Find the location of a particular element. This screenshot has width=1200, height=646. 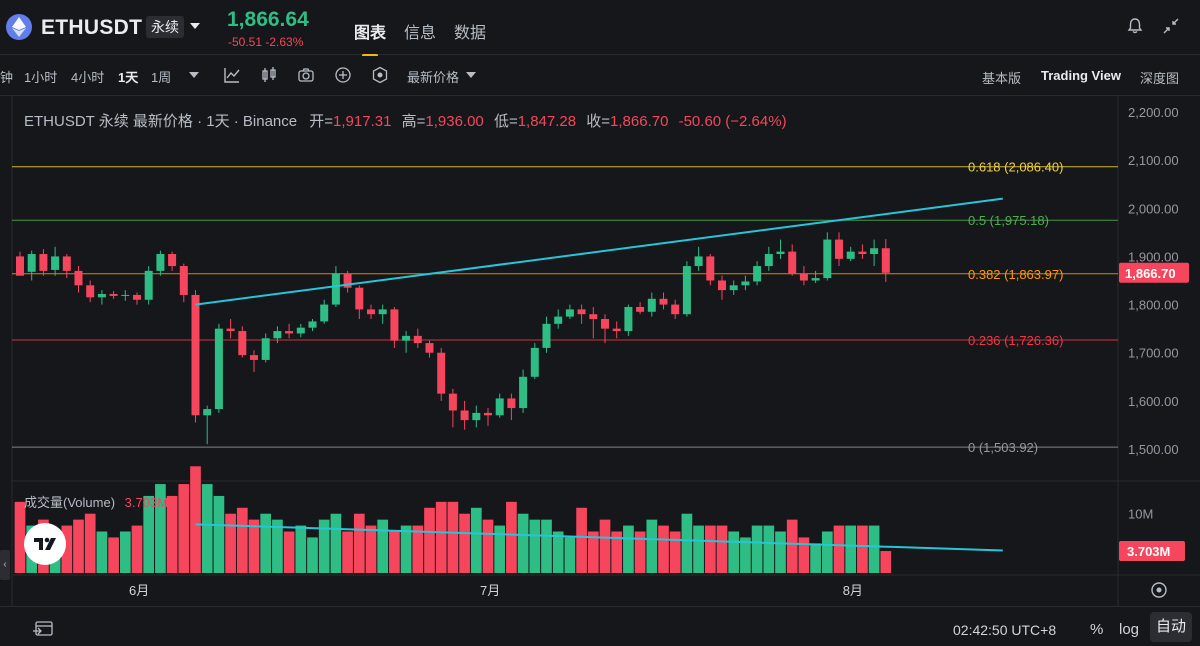

price-type-select: 最新价格 is located at coordinates (433, 77).